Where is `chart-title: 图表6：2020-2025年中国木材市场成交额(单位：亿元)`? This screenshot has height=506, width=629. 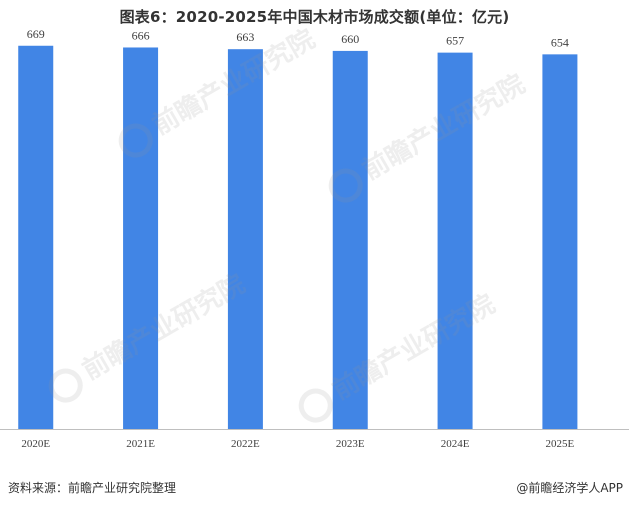
chart-title: 图表6：2020-2025年中国木材市场成交额(单位：亿元) is located at coordinates (314, 17).